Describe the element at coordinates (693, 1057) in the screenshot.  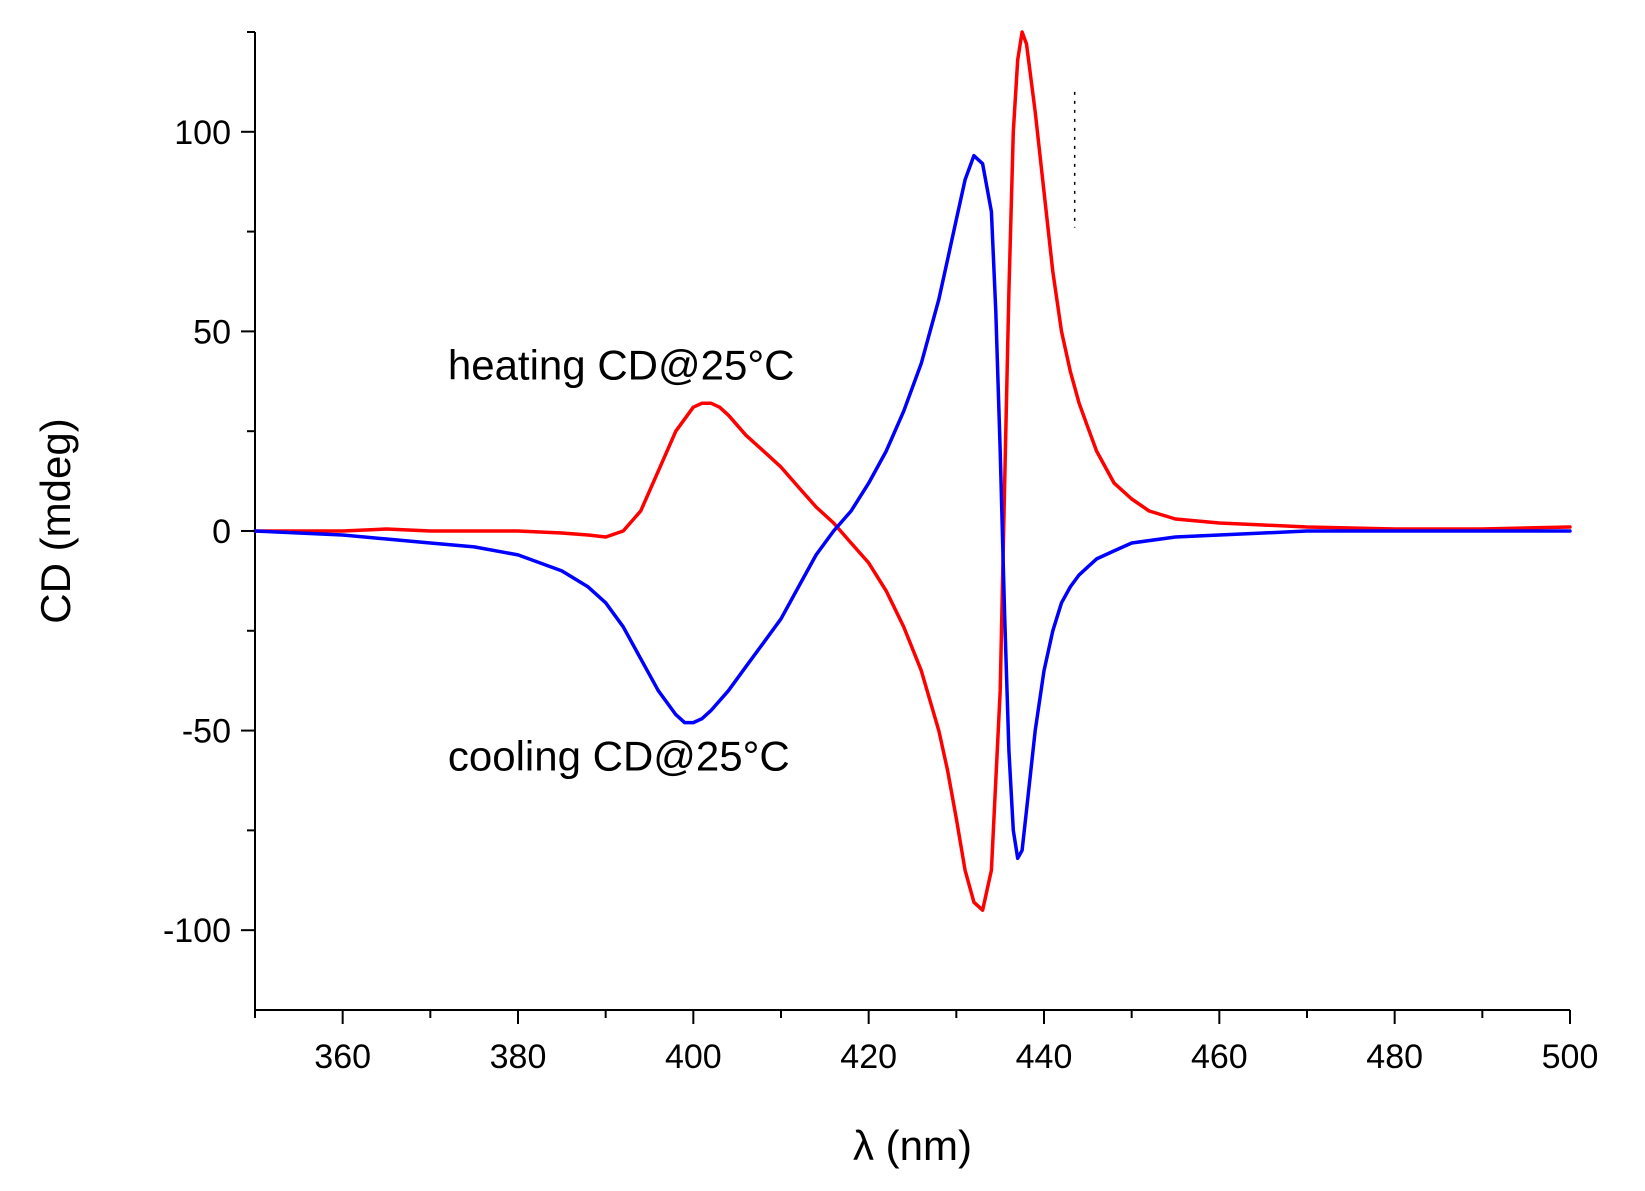
I see `x-tick-label: 400` at that location.